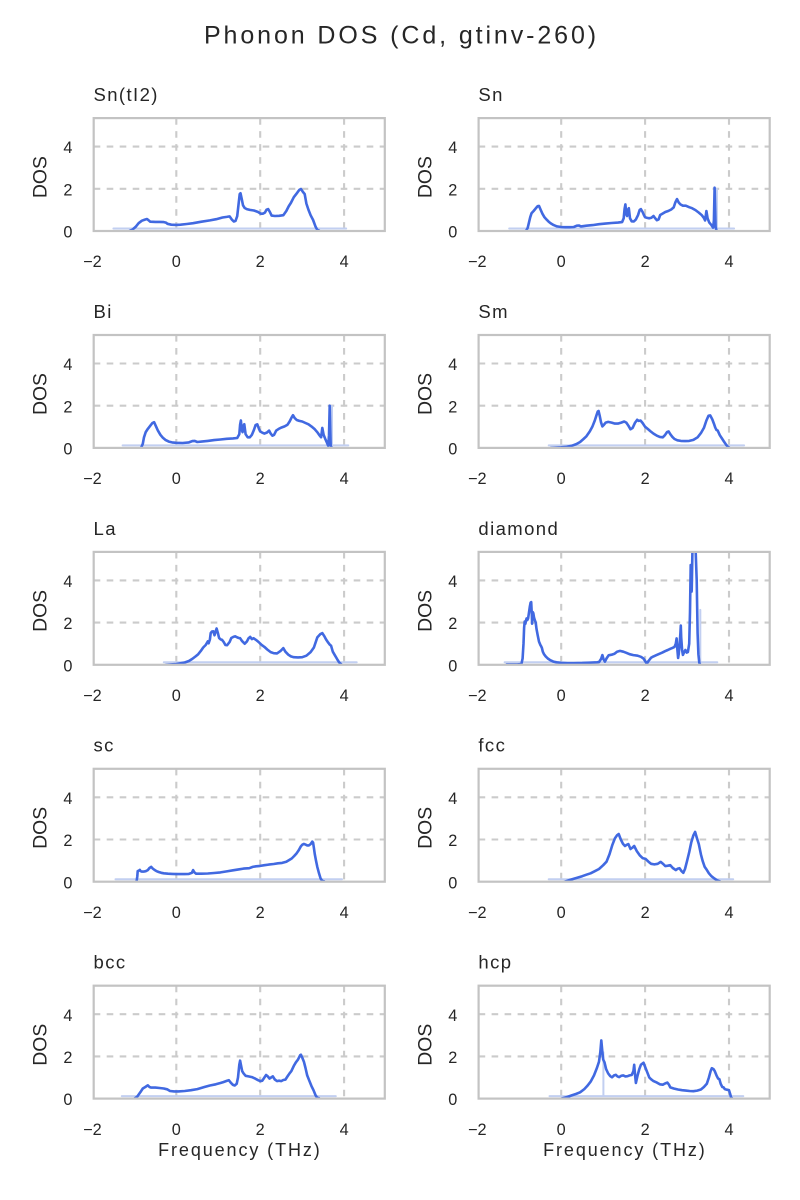  What do you see at coordinates (518, 528) in the screenshot?
I see `svg-text: diamond` at bounding box center [518, 528].